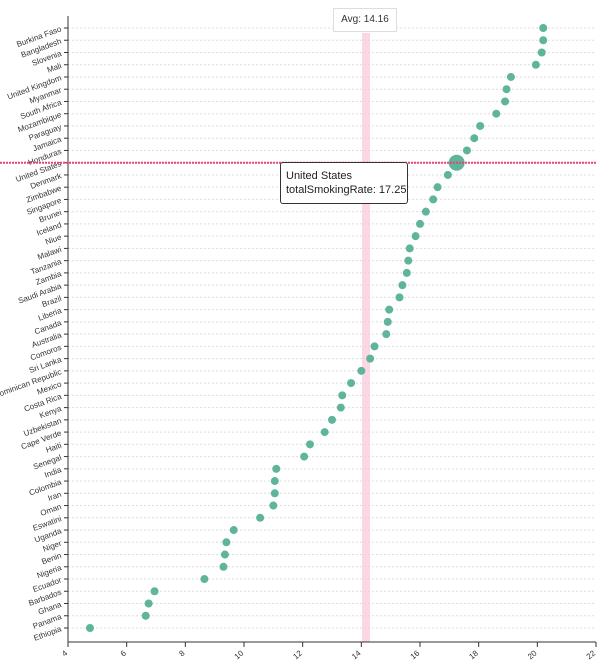  What do you see at coordinates (591, 654) in the screenshot?
I see `x-tick-label: 22` at bounding box center [591, 654].